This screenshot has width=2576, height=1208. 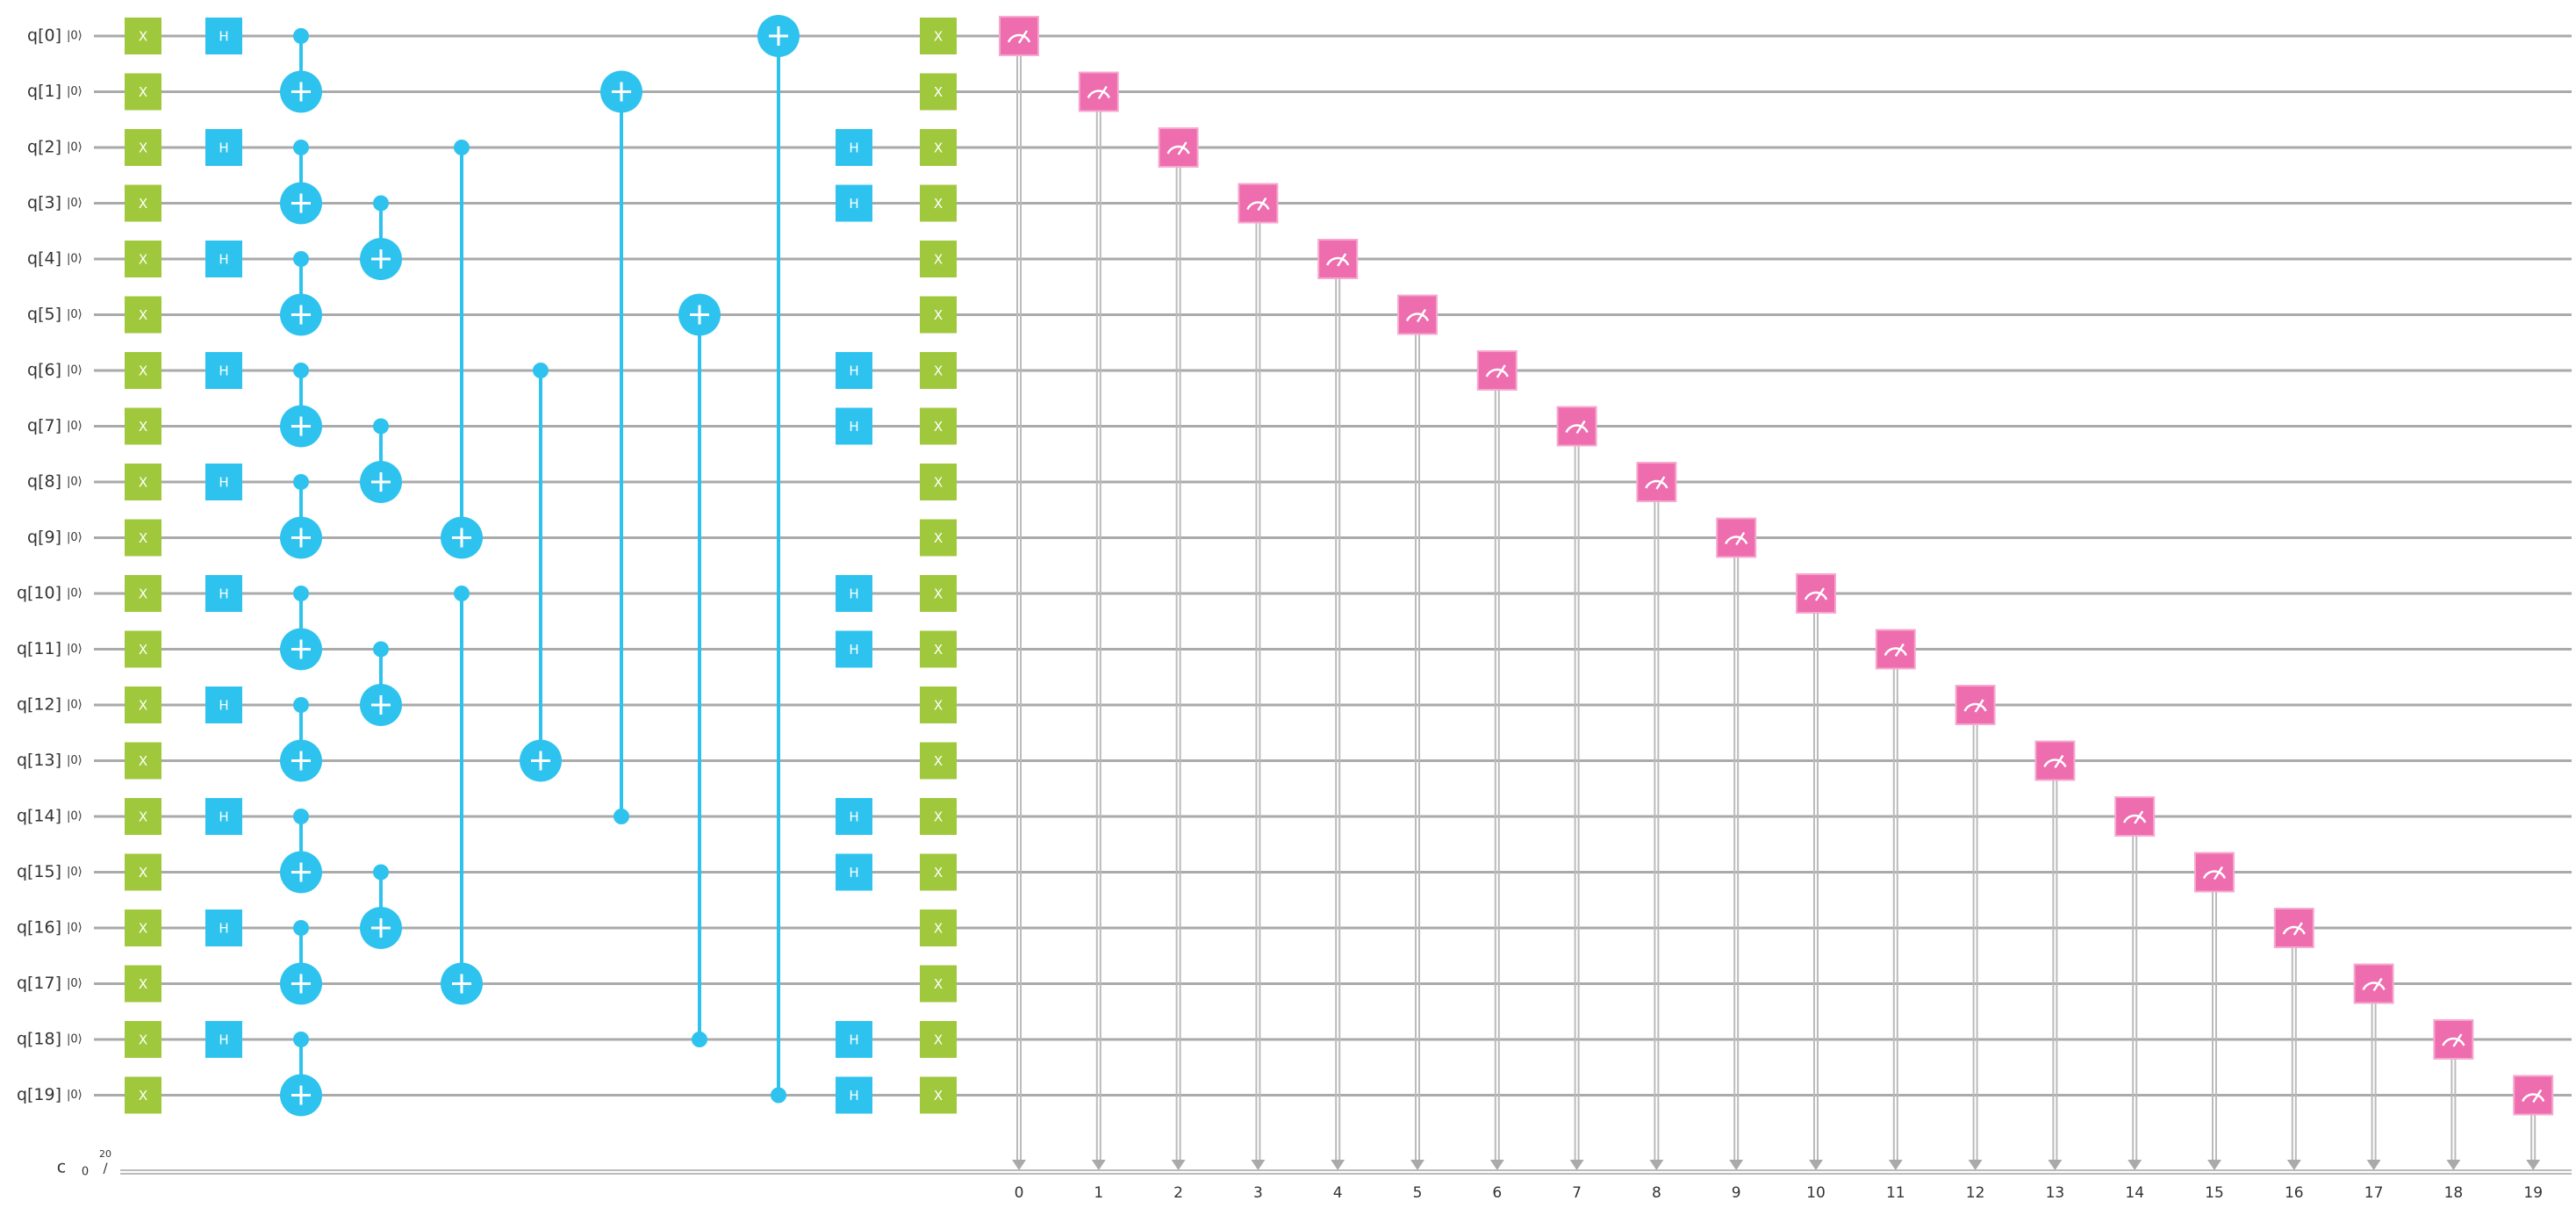 What do you see at coordinates (44, 314) in the screenshot?
I see `qubit-label: q[5]` at bounding box center [44, 314].